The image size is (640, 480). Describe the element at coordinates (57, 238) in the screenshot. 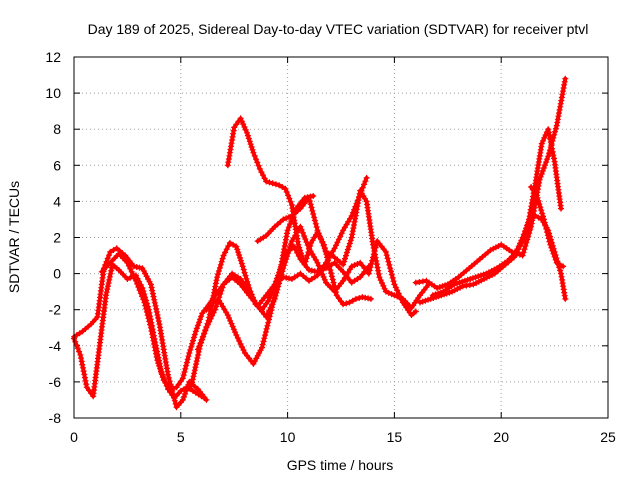

I see `y-tick-label: 2` at that location.